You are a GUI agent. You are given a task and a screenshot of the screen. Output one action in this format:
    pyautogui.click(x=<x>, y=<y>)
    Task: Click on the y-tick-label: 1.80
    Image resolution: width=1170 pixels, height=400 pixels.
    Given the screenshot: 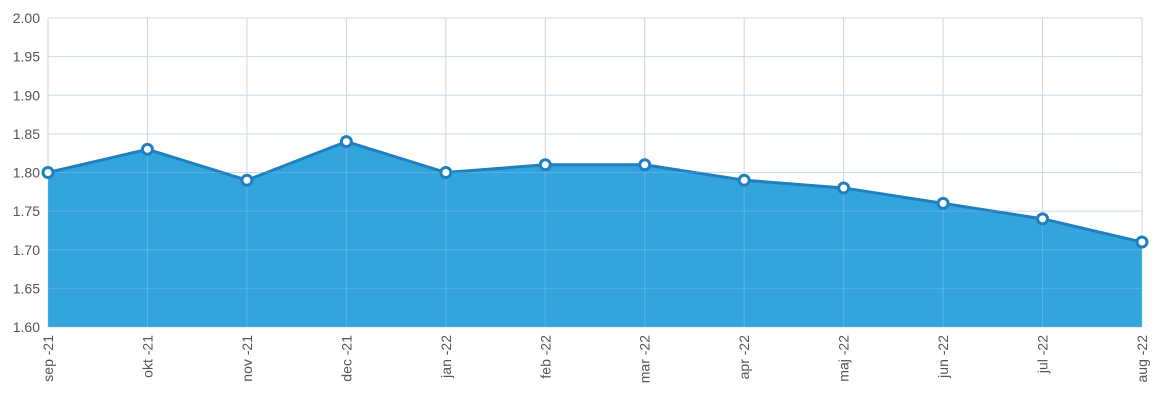 What is the action you would take?
    pyautogui.click(x=26, y=173)
    